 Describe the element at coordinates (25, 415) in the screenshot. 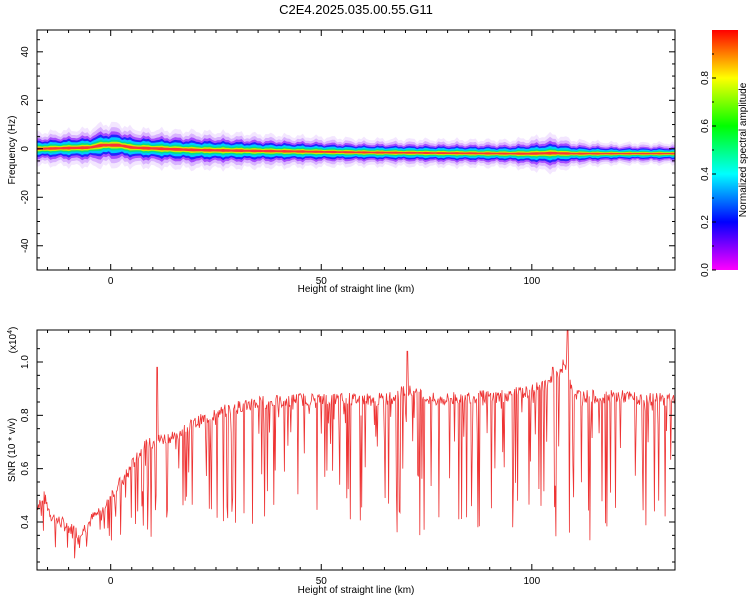

I see `ytick-label: 0.8` at that location.